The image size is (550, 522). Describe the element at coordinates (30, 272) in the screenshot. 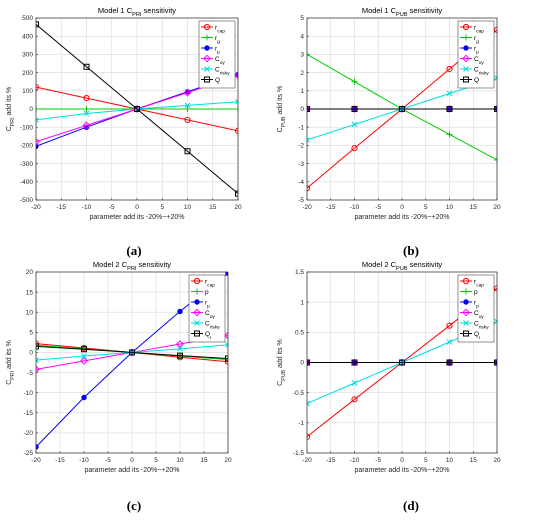

I see `y-tick-label: 20` at that location.